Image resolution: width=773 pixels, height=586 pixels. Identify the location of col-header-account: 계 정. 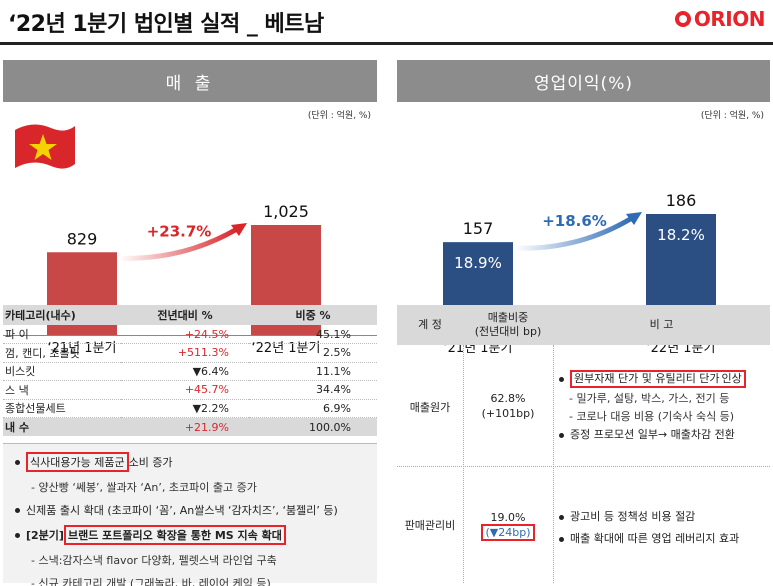
(430, 324).